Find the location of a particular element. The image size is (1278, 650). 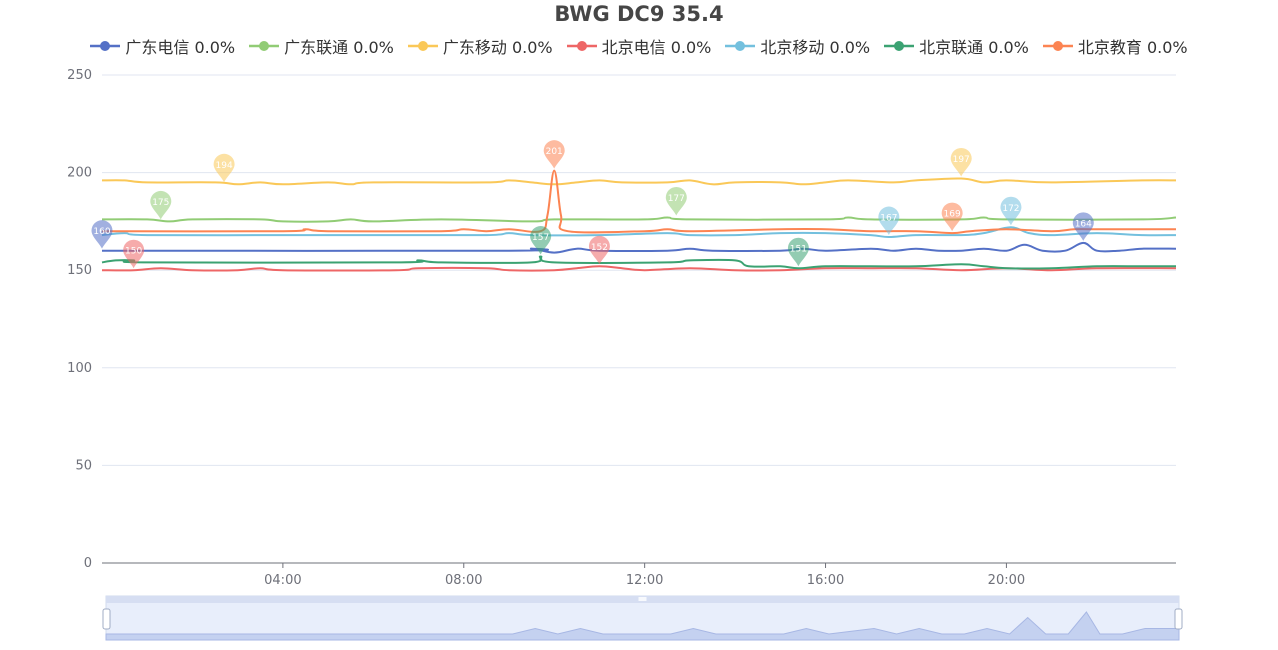

legend-label: 广东移动 0.0% is located at coordinates (497, 47).